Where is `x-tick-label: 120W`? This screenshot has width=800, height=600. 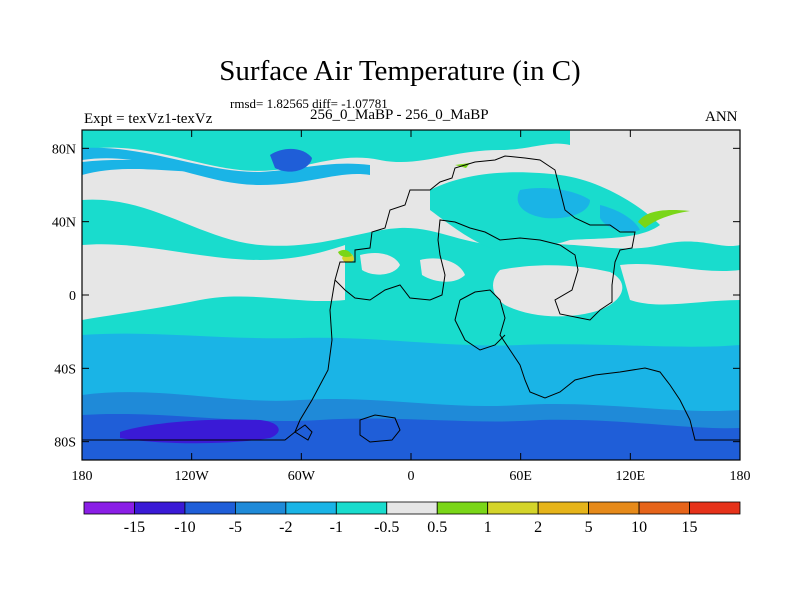 x-tick-label: 120W is located at coordinates (192, 476).